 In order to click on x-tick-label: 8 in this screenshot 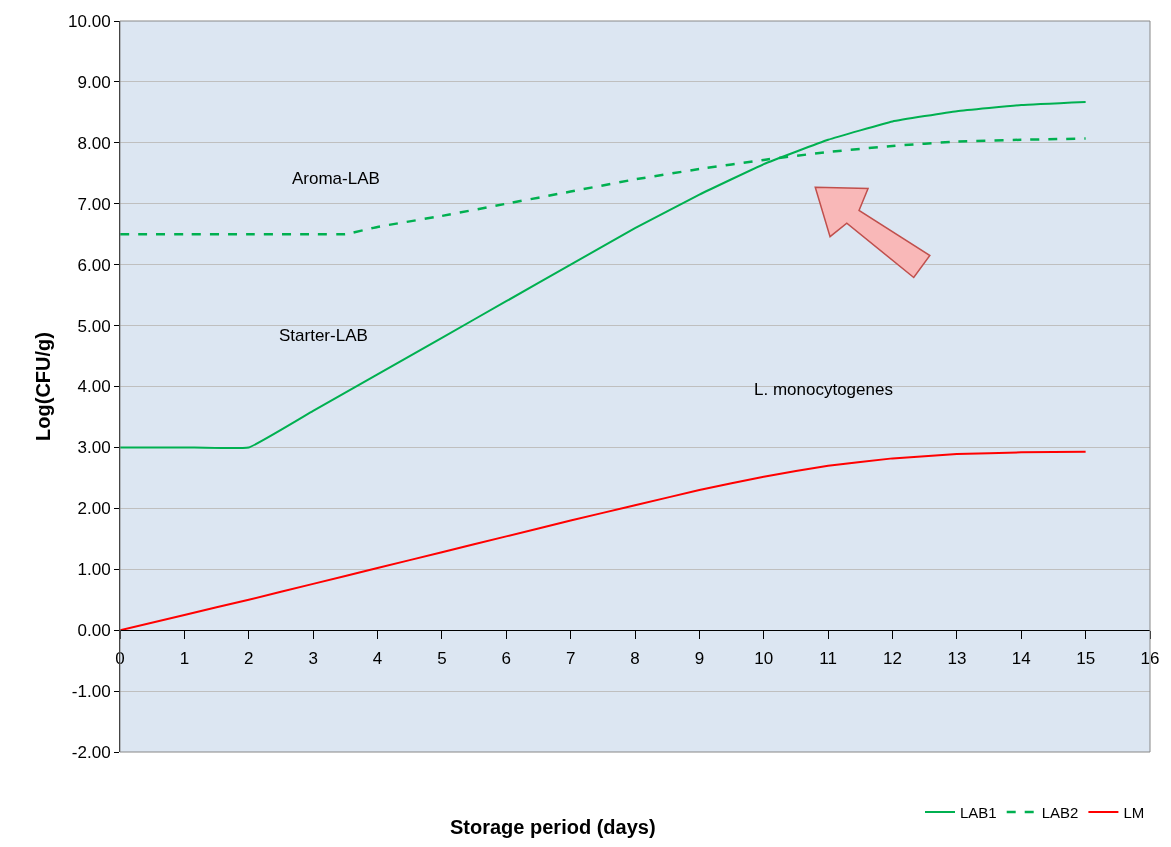, I will do `click(635, 658)`.